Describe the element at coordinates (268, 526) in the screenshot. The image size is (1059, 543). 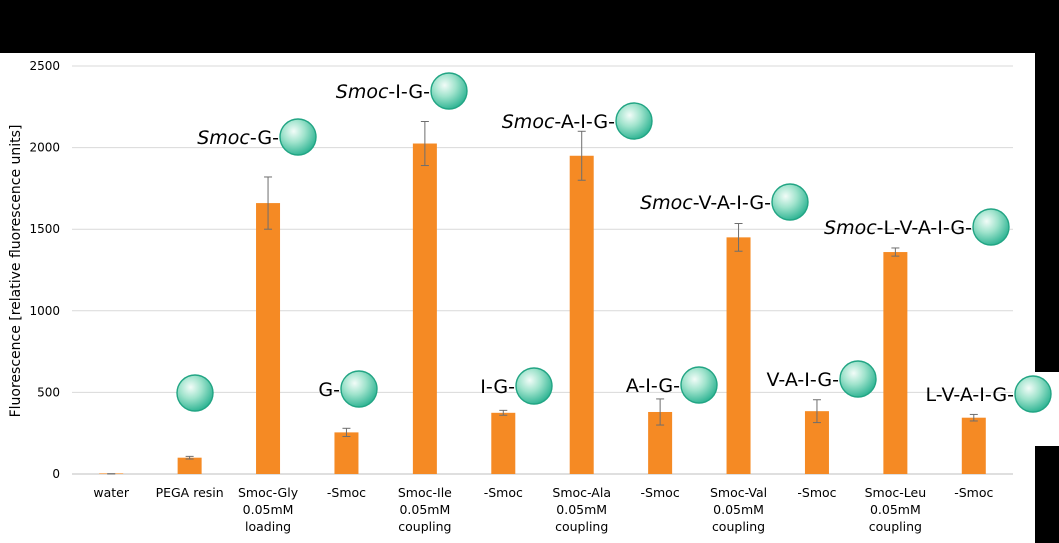
I see `x-tick-label: loading` at that location.